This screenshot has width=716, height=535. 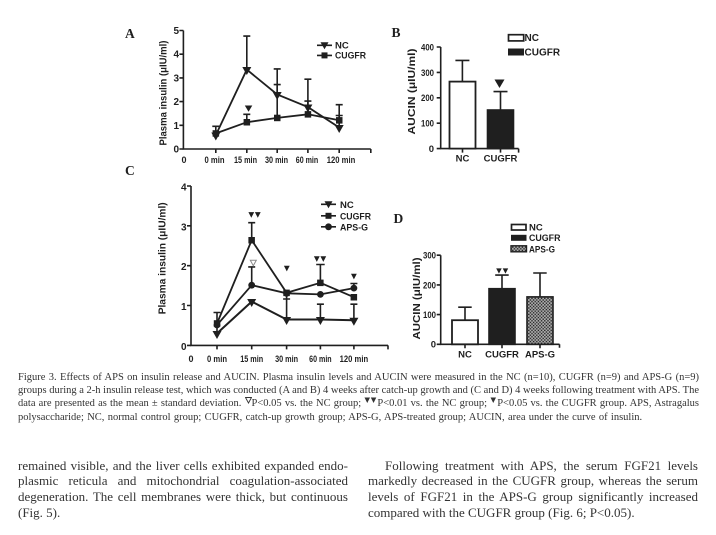 I want to click on svg-text: D, so click(x=399, y=218).